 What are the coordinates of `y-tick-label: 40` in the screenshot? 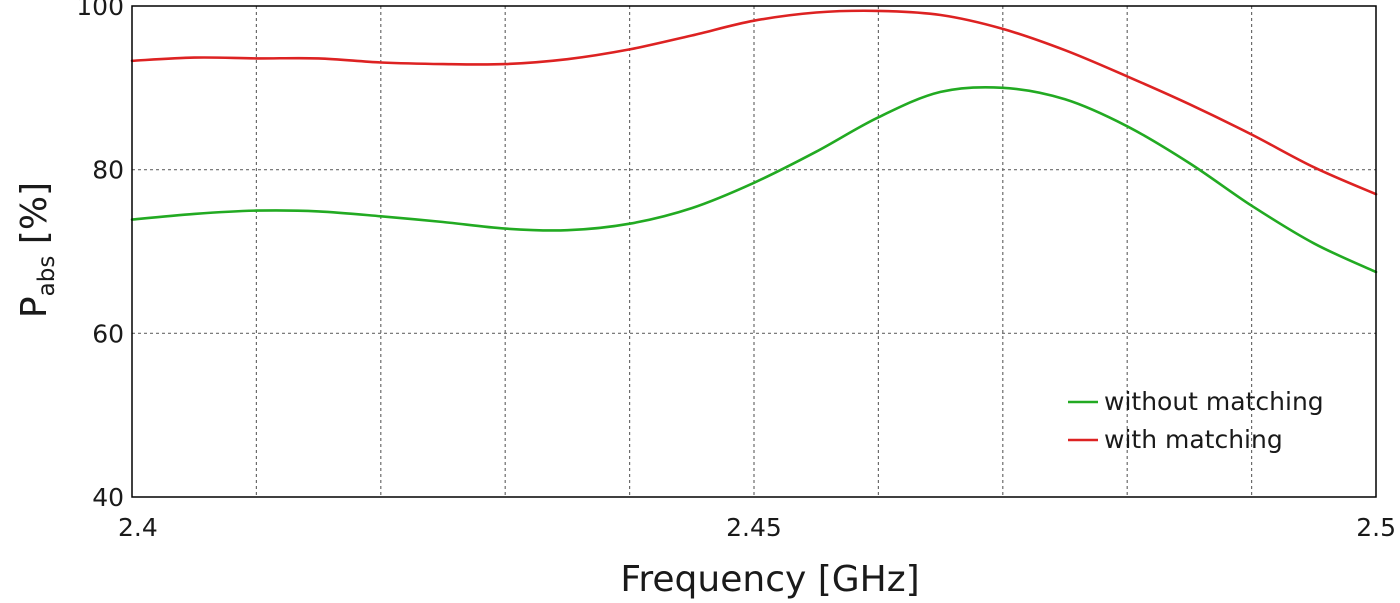 It's located at (108, 497).